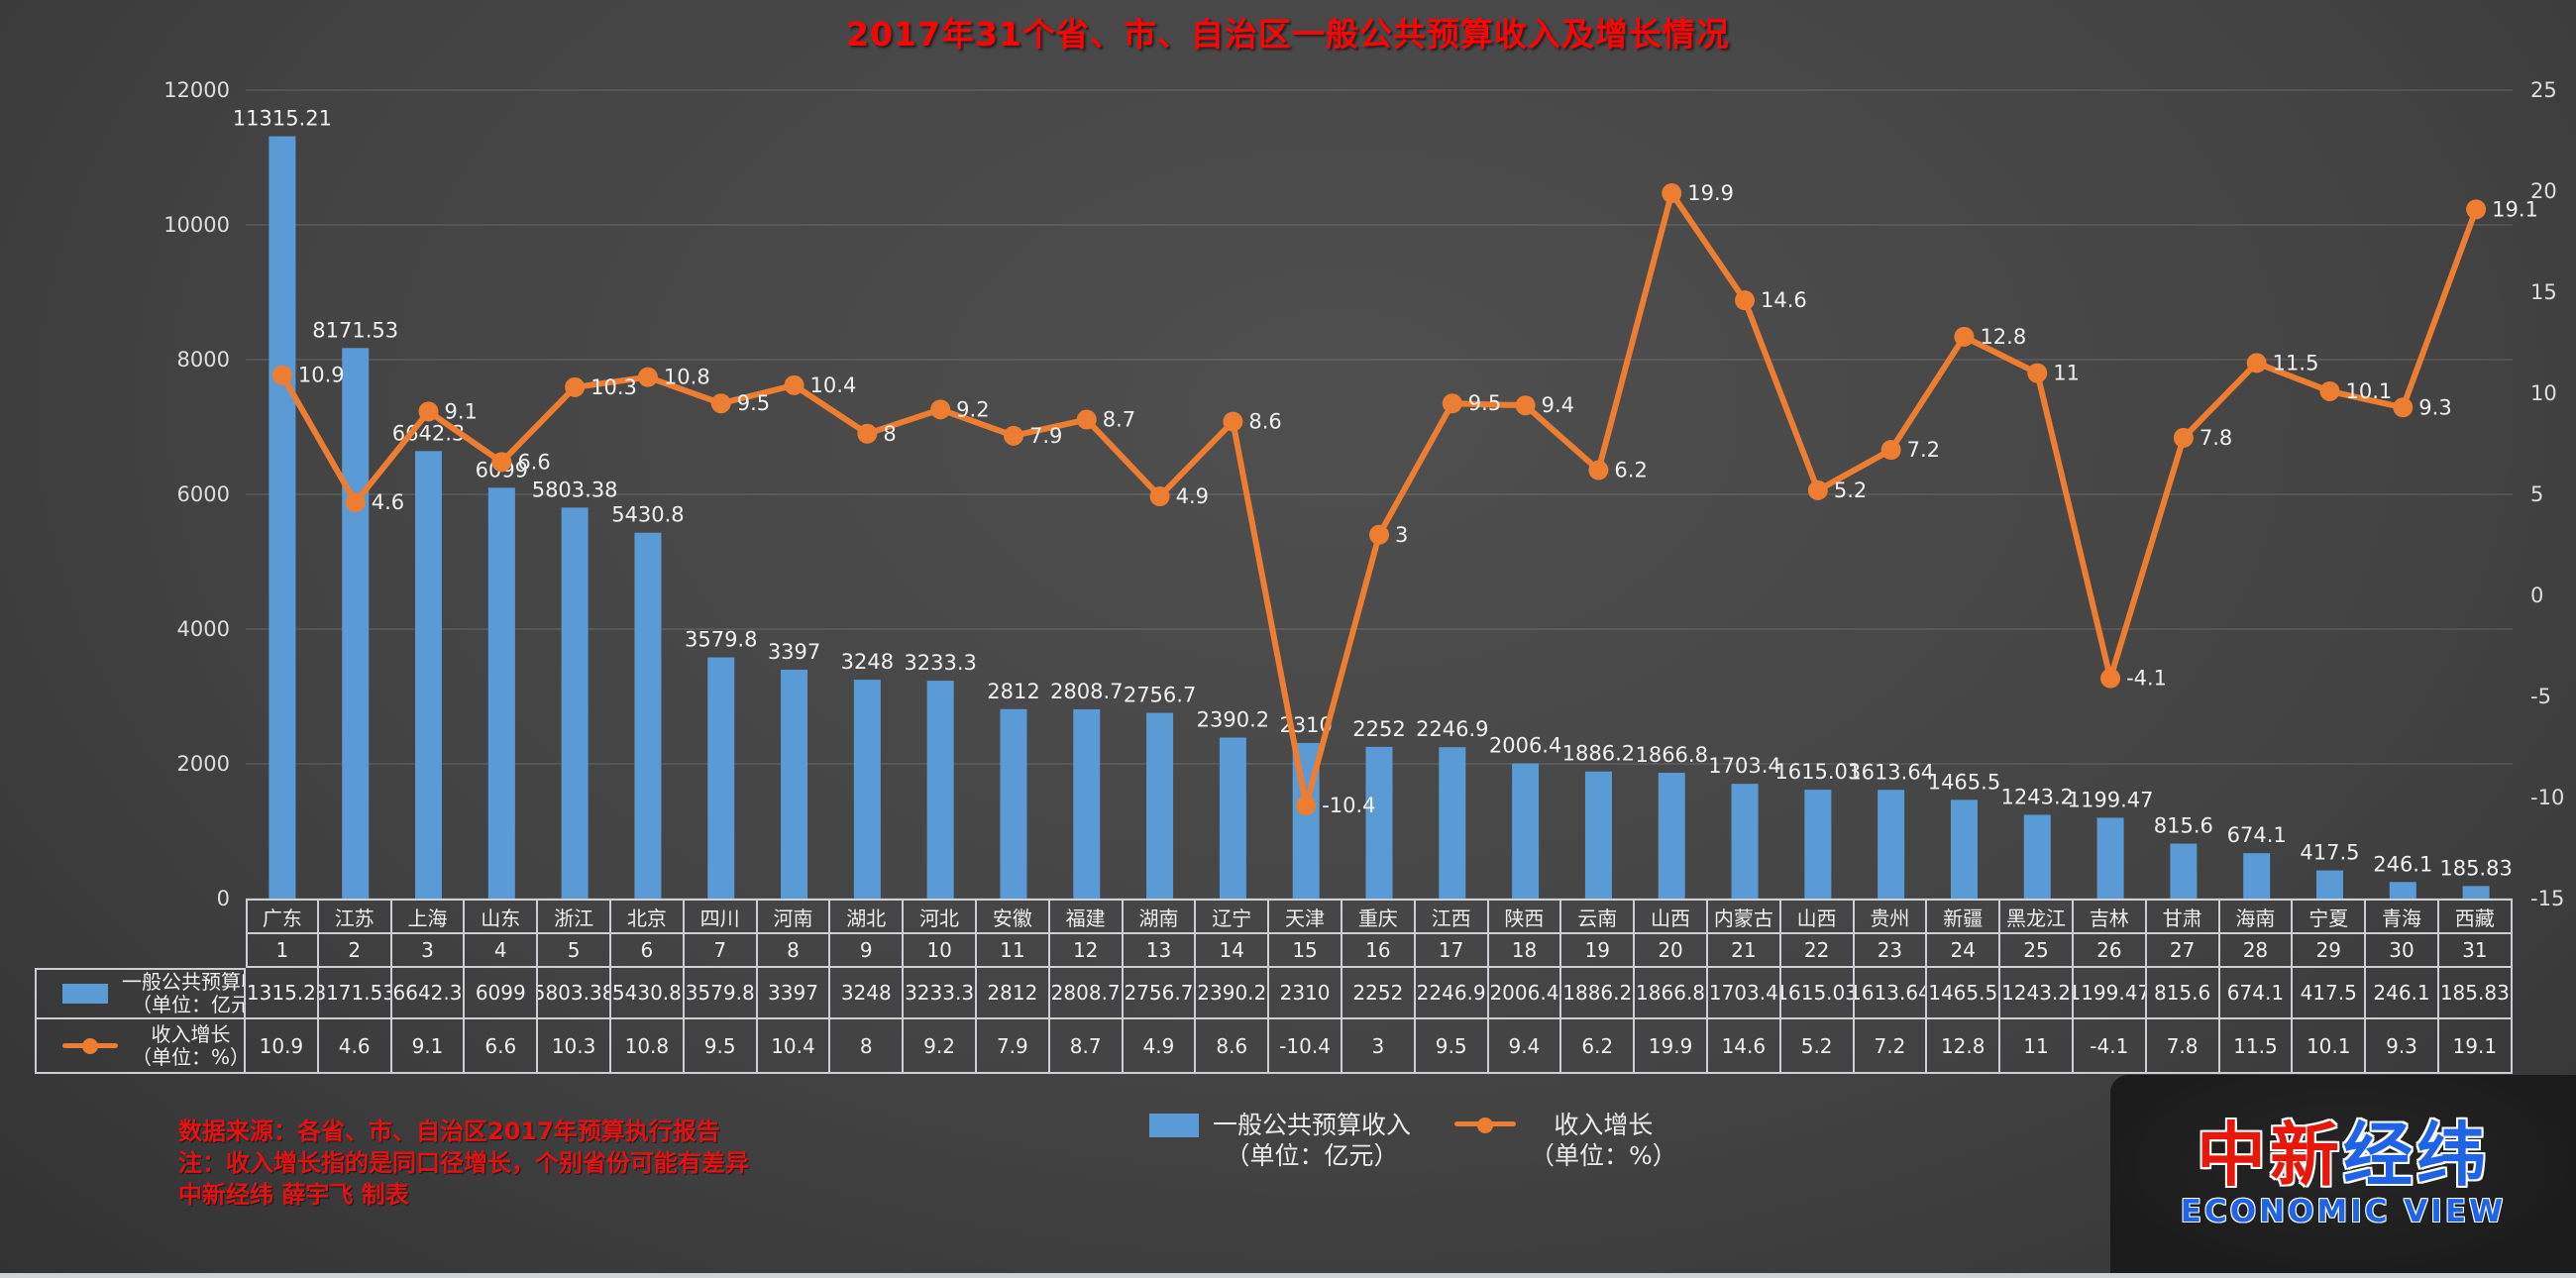 This screenshot has width=2576, height=1278. What do you see at coordinates (940, 916) in the screenshot?
I see `province-cell: 河北` at bounding box center [940, 916].